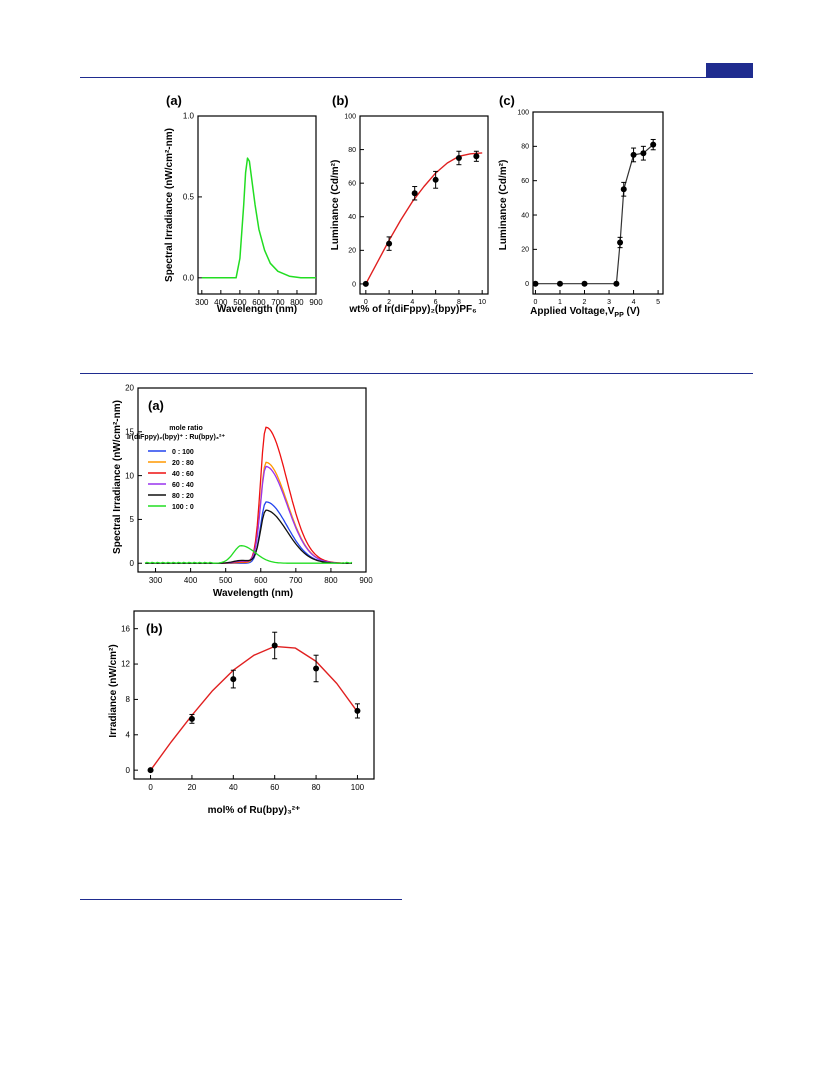 The height and width of the screenshot is (1091, 833). I want to click on x-tick-label: 40, so click(233, 787).